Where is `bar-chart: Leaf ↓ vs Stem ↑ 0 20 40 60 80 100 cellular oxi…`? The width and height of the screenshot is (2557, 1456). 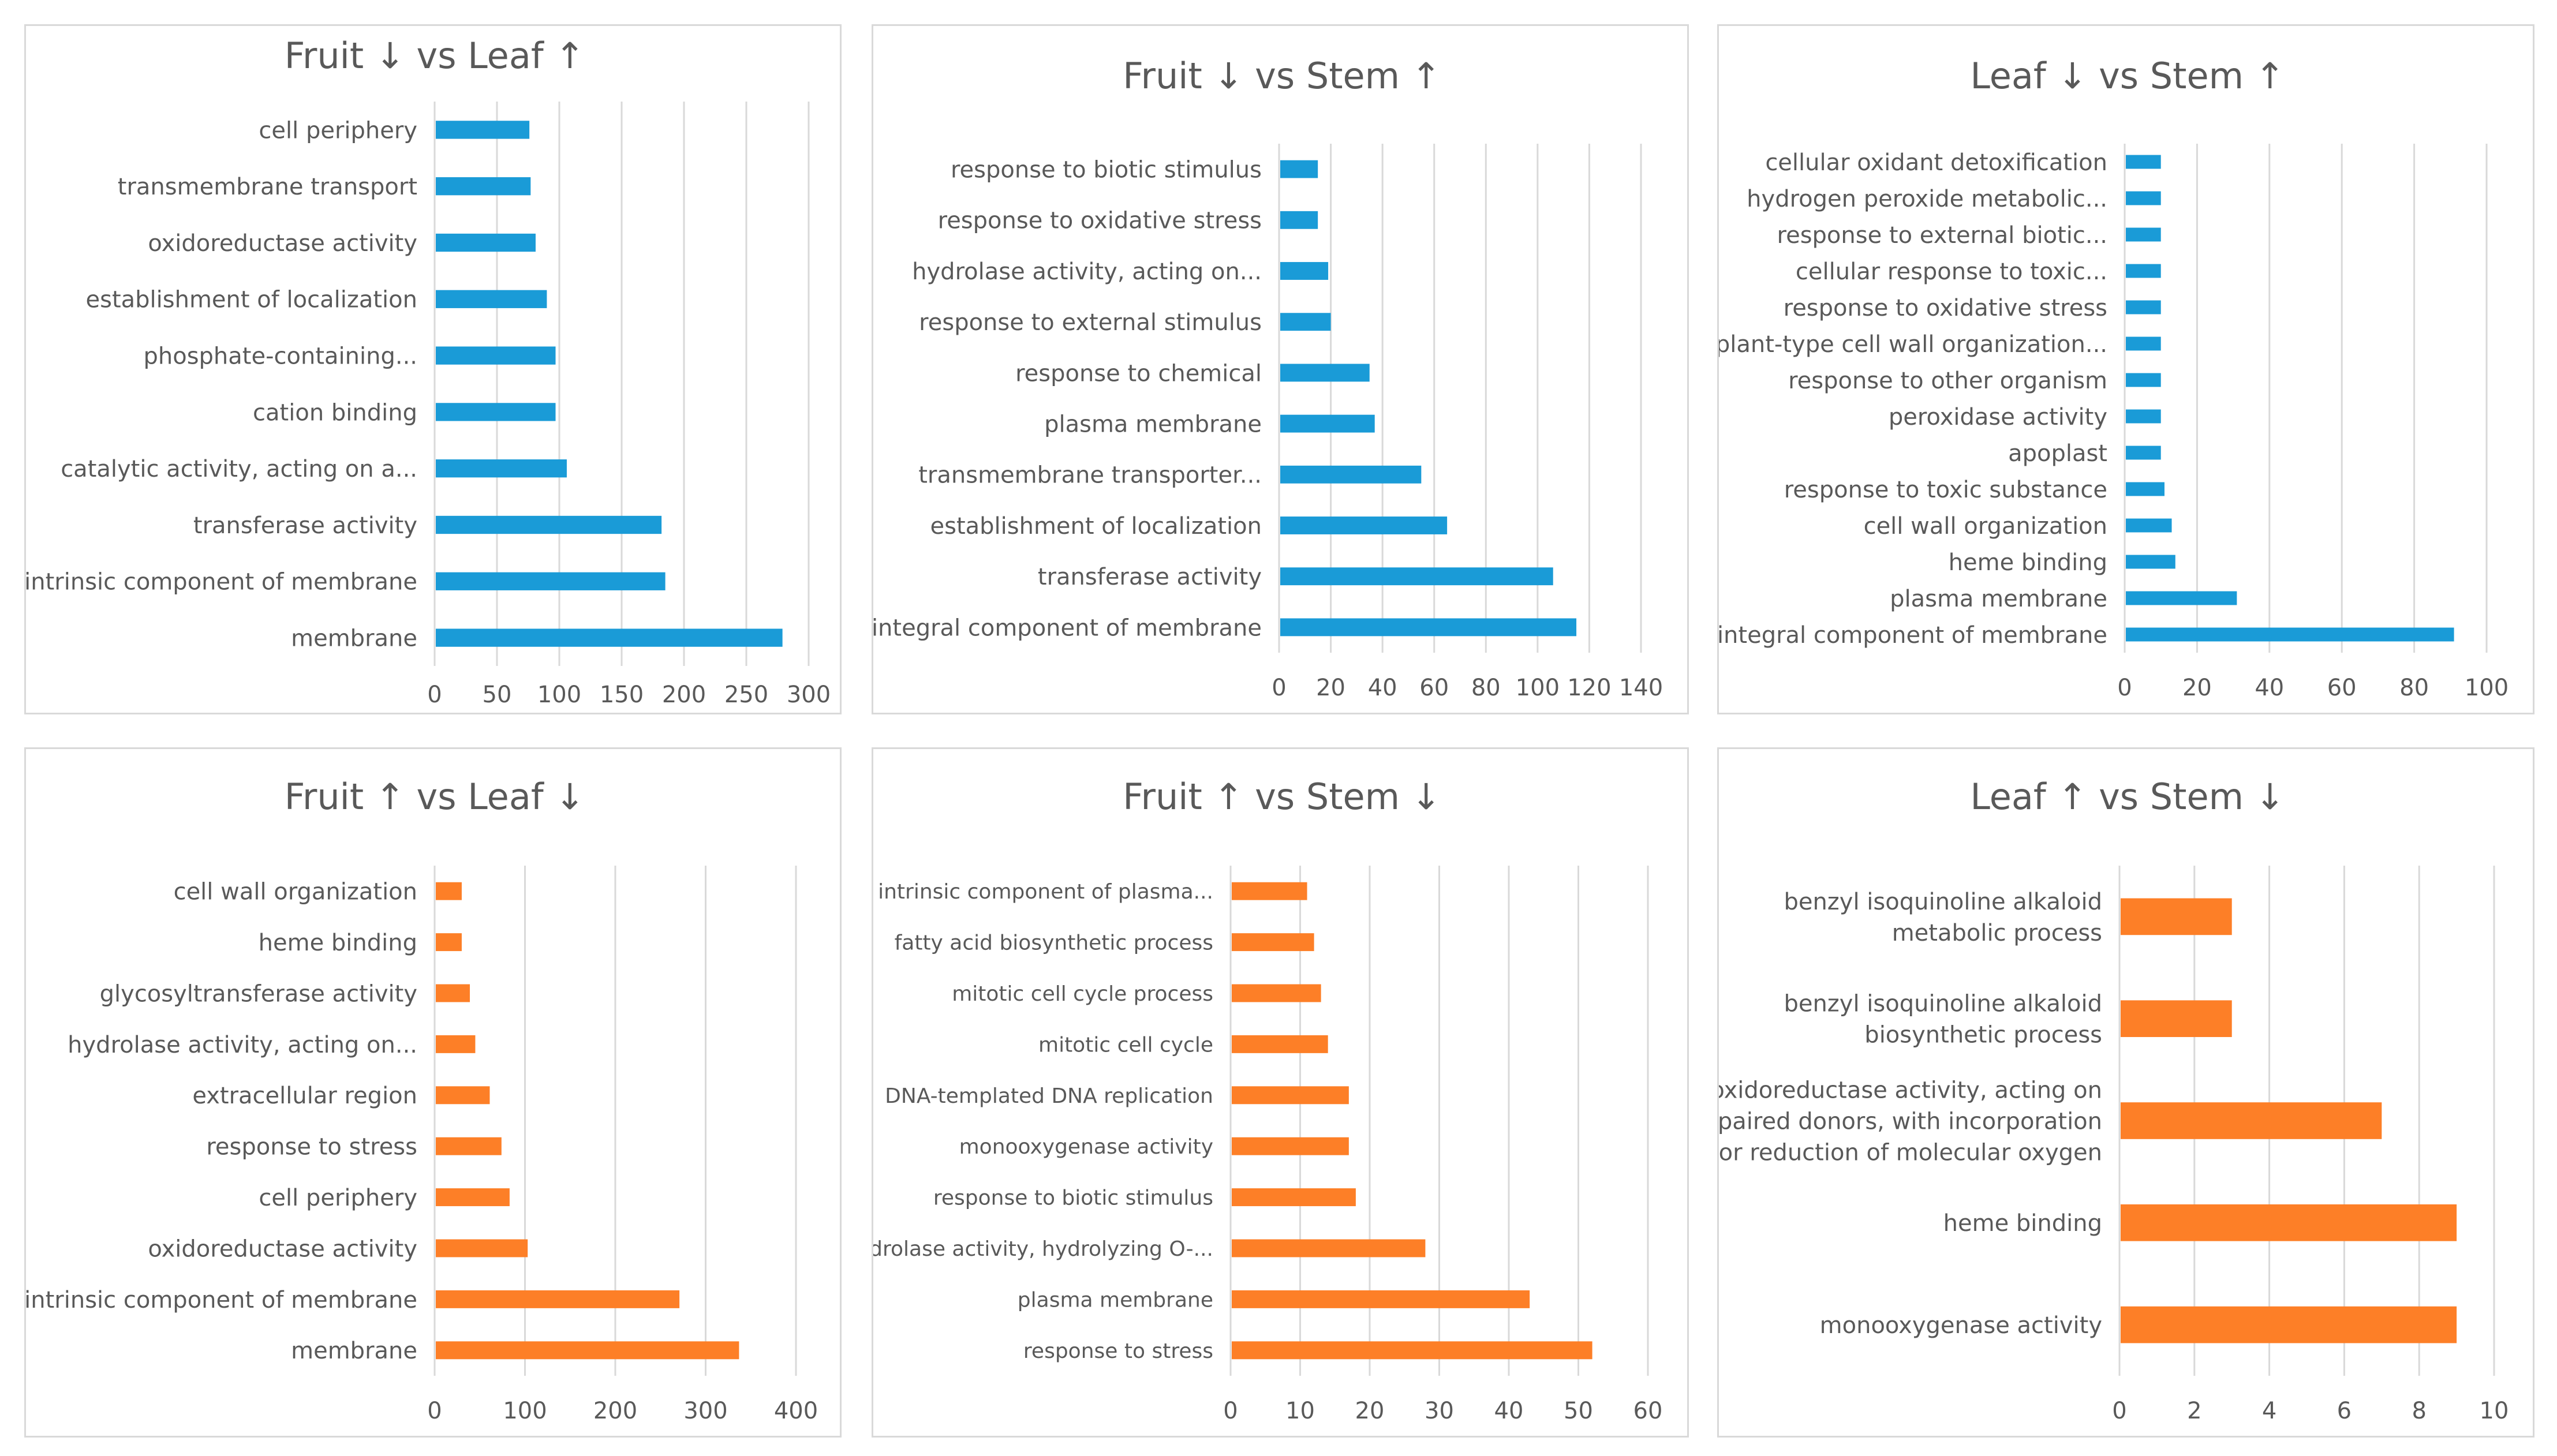
bar-chart: Leaf ↓ vs Stem ↑ 0 20 40 60 80 100 cellular oxi… is located at coordinates (2114, 378).